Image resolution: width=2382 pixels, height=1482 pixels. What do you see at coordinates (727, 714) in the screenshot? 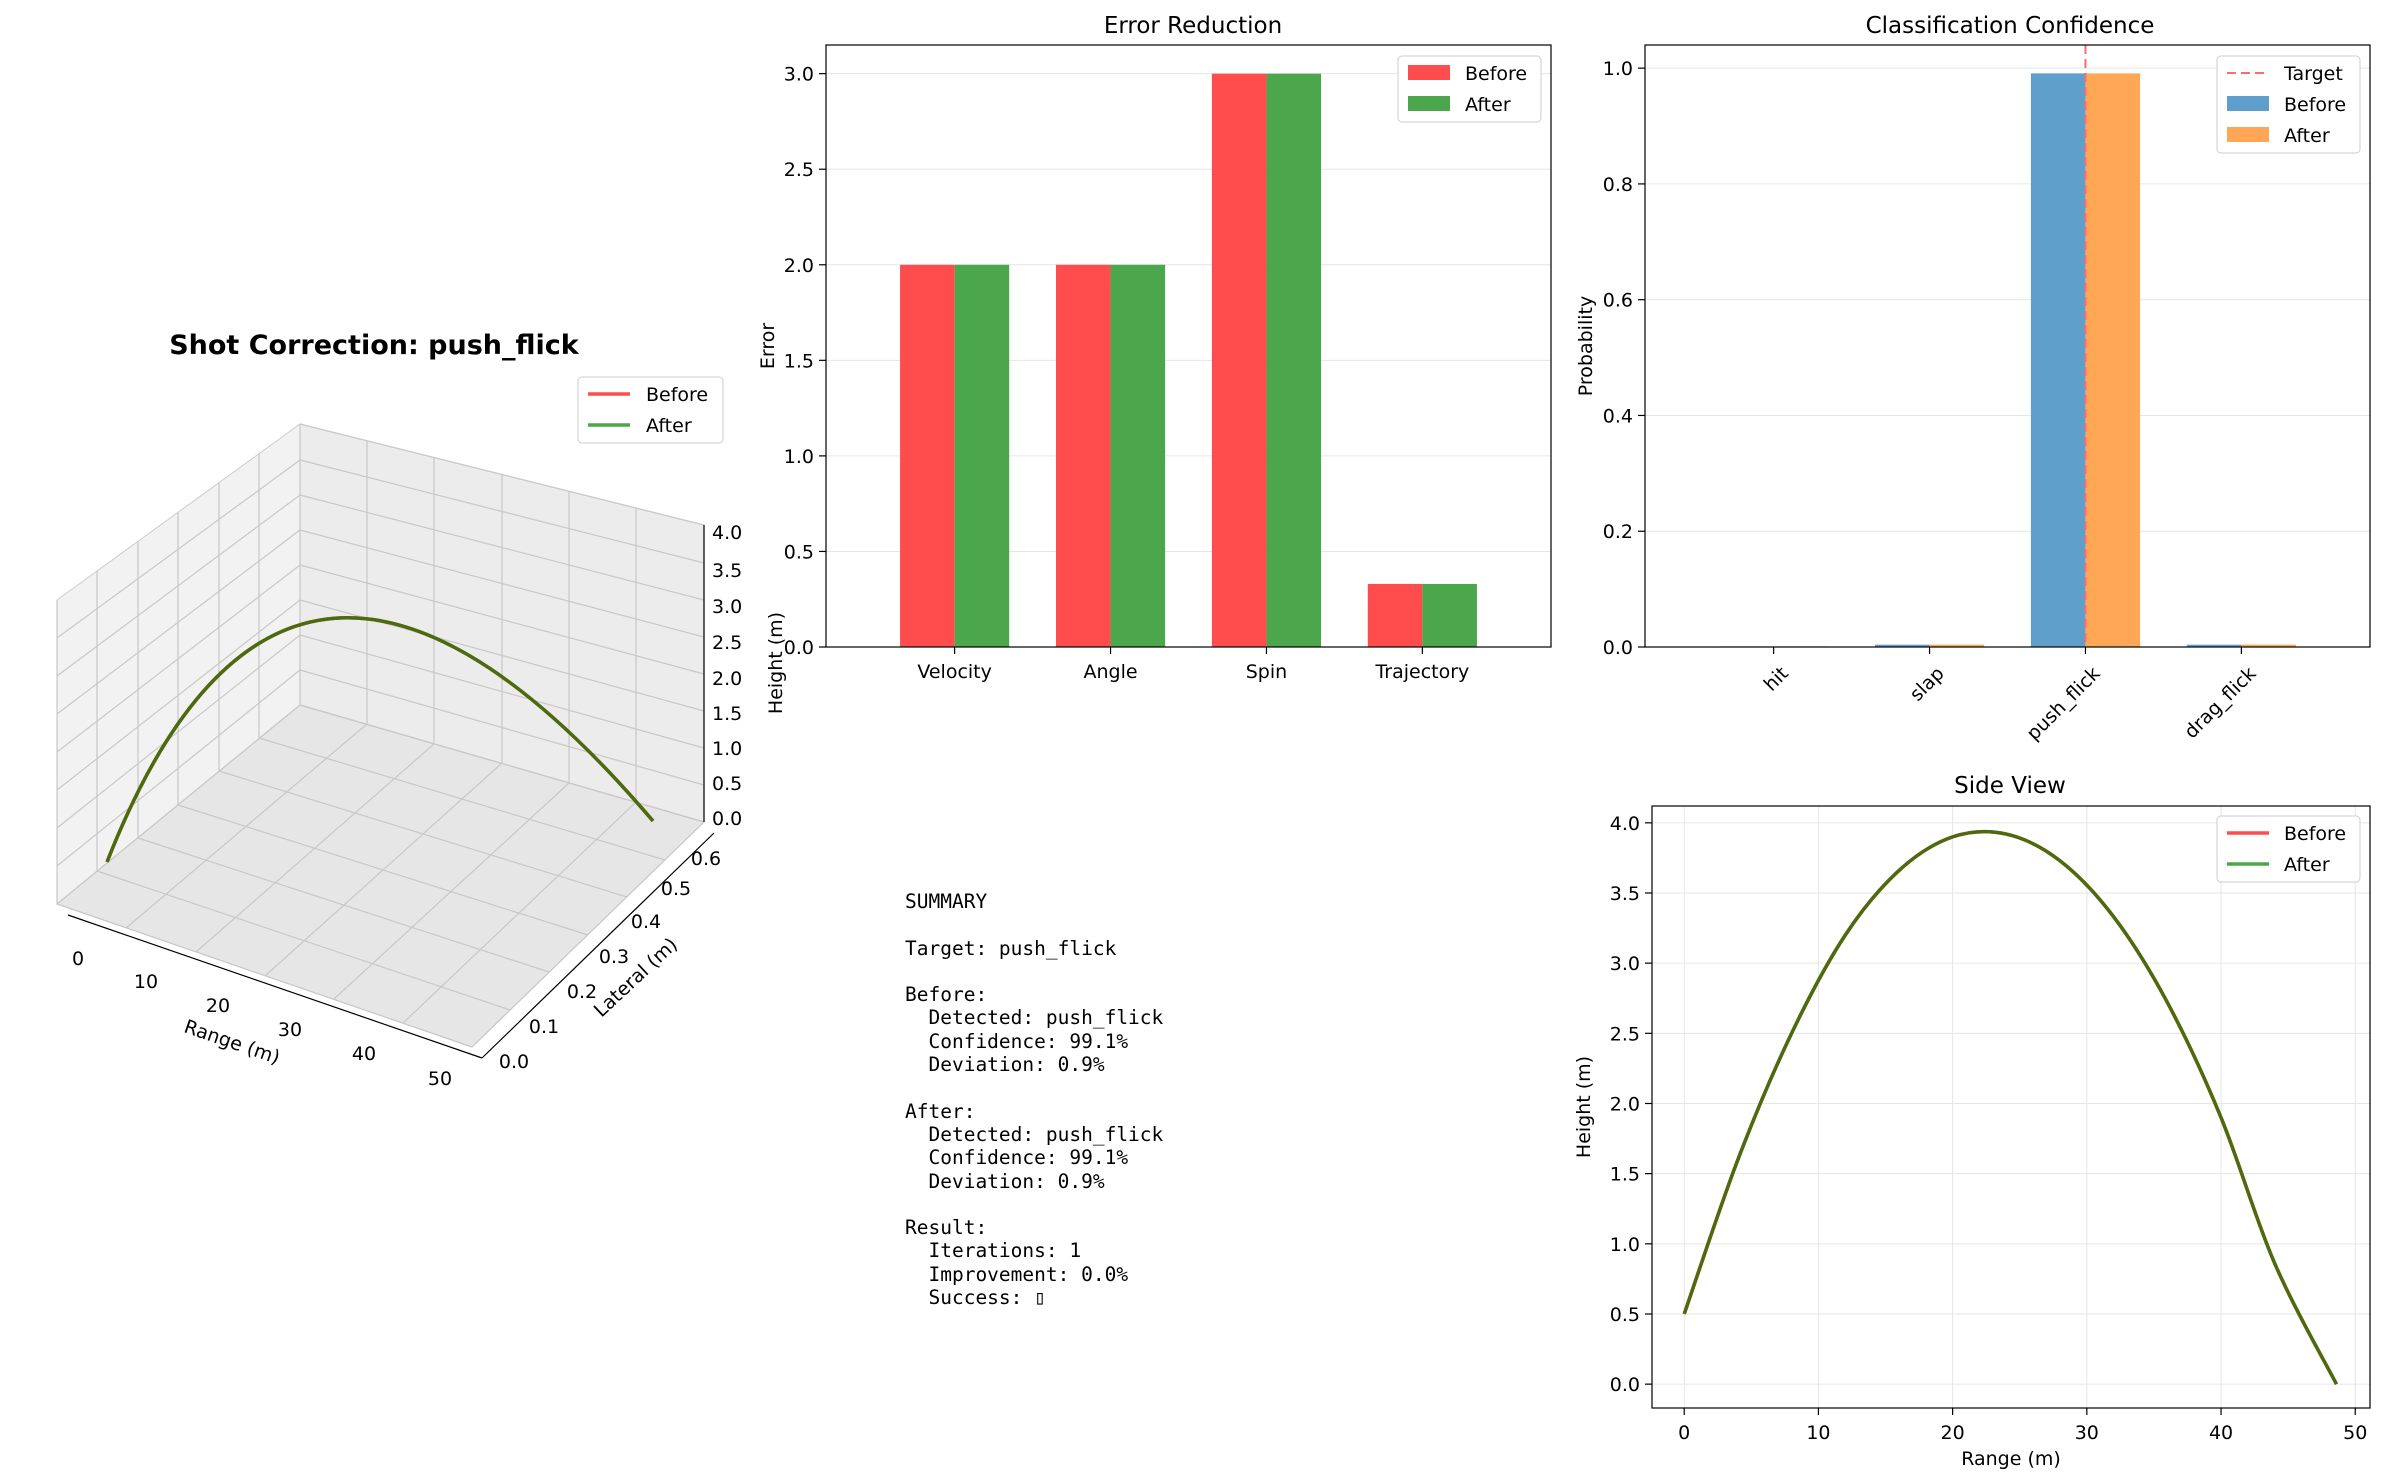
I see `z-tick-label: 1.5` at bounding box center [727, 714].